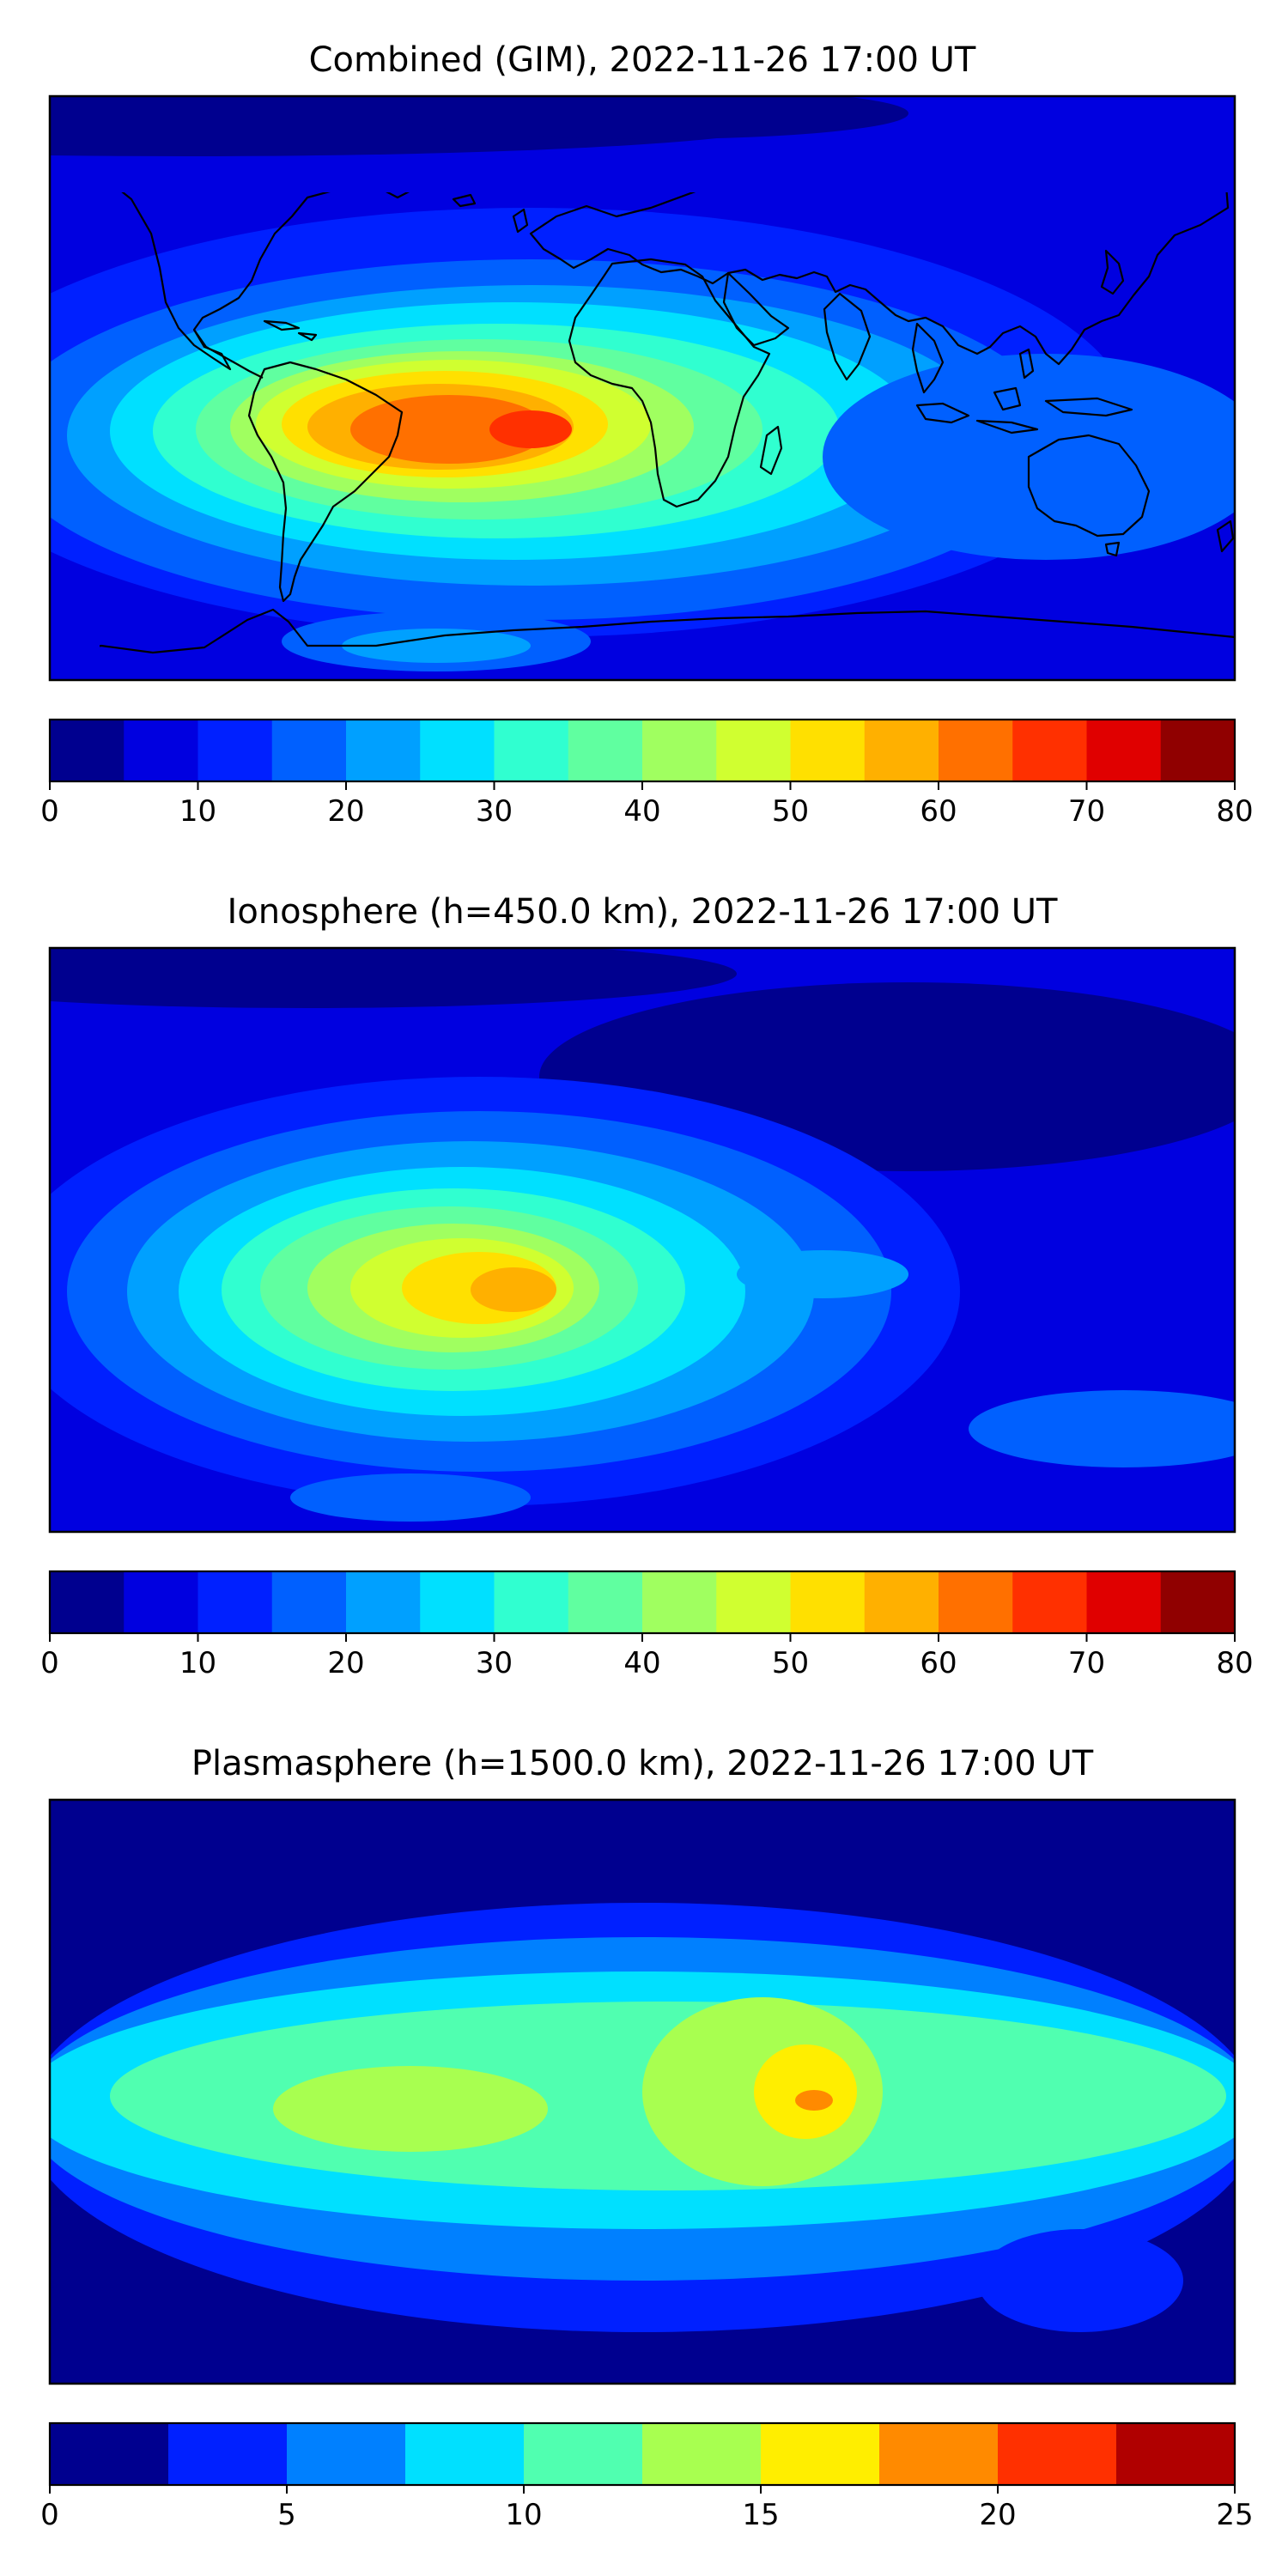 This screenshot has width=1288, height=2576. Describe the element at coordinates (197, 1663) in the screenshot. I see `colorbar-tick-label-ionosphere: 10` at that location.